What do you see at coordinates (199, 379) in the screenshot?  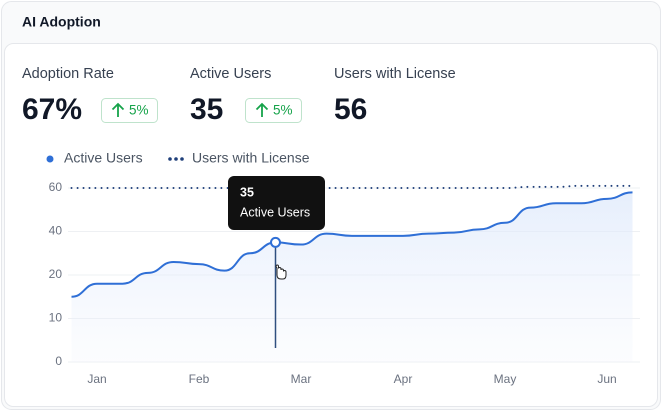 I see `x-tick-label: Feb` at bounding box center [199, 379].